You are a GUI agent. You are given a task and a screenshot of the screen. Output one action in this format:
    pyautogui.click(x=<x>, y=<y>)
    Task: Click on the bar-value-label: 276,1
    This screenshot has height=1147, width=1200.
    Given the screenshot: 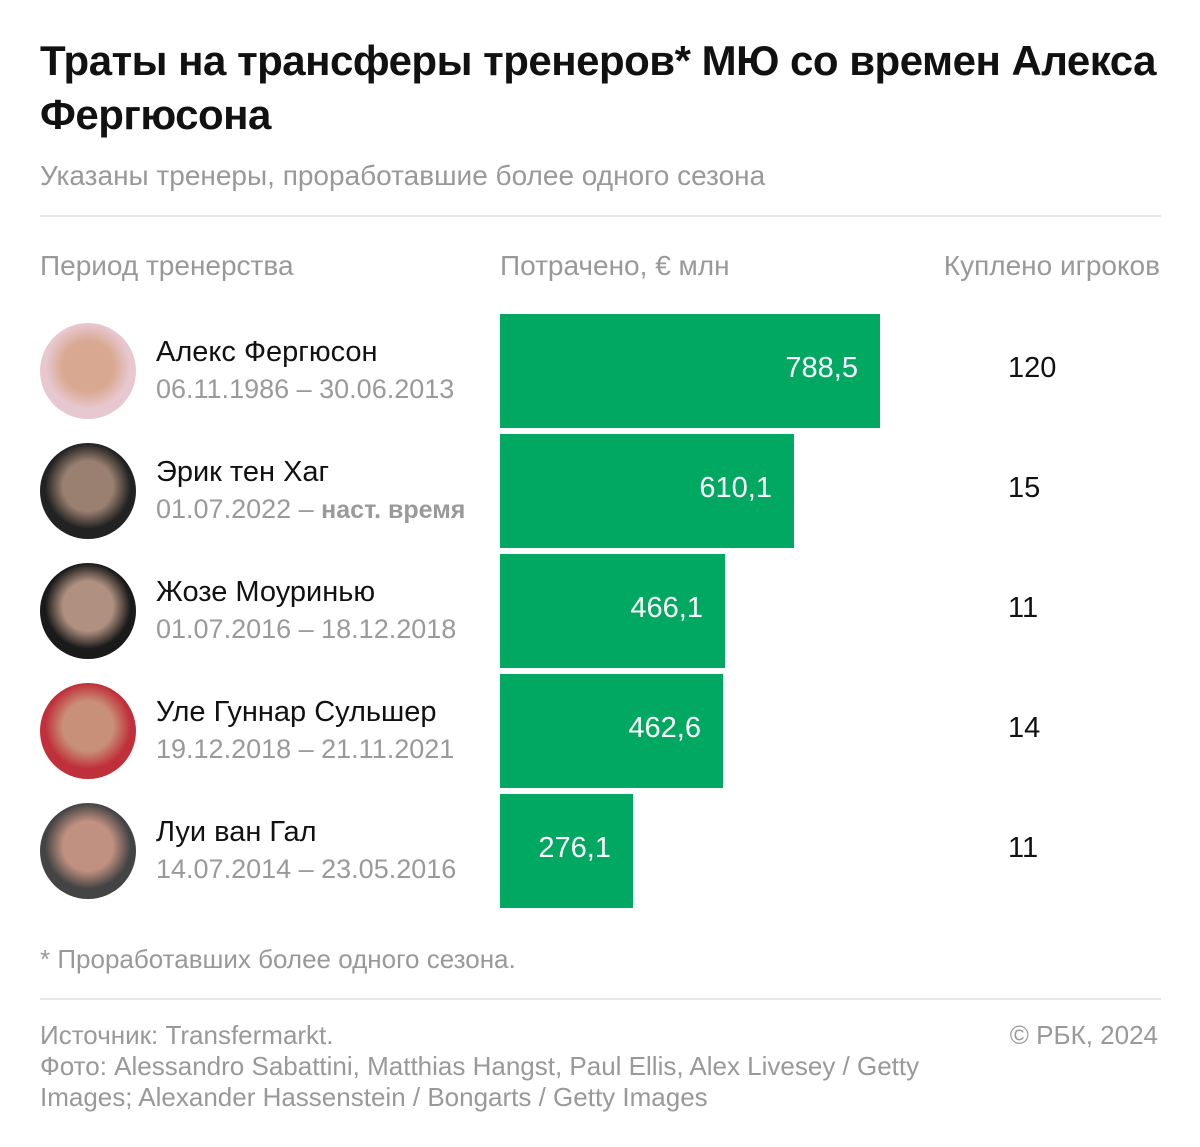 What is the action you would take?
    pyautogui.click(x=574, y=848)
    